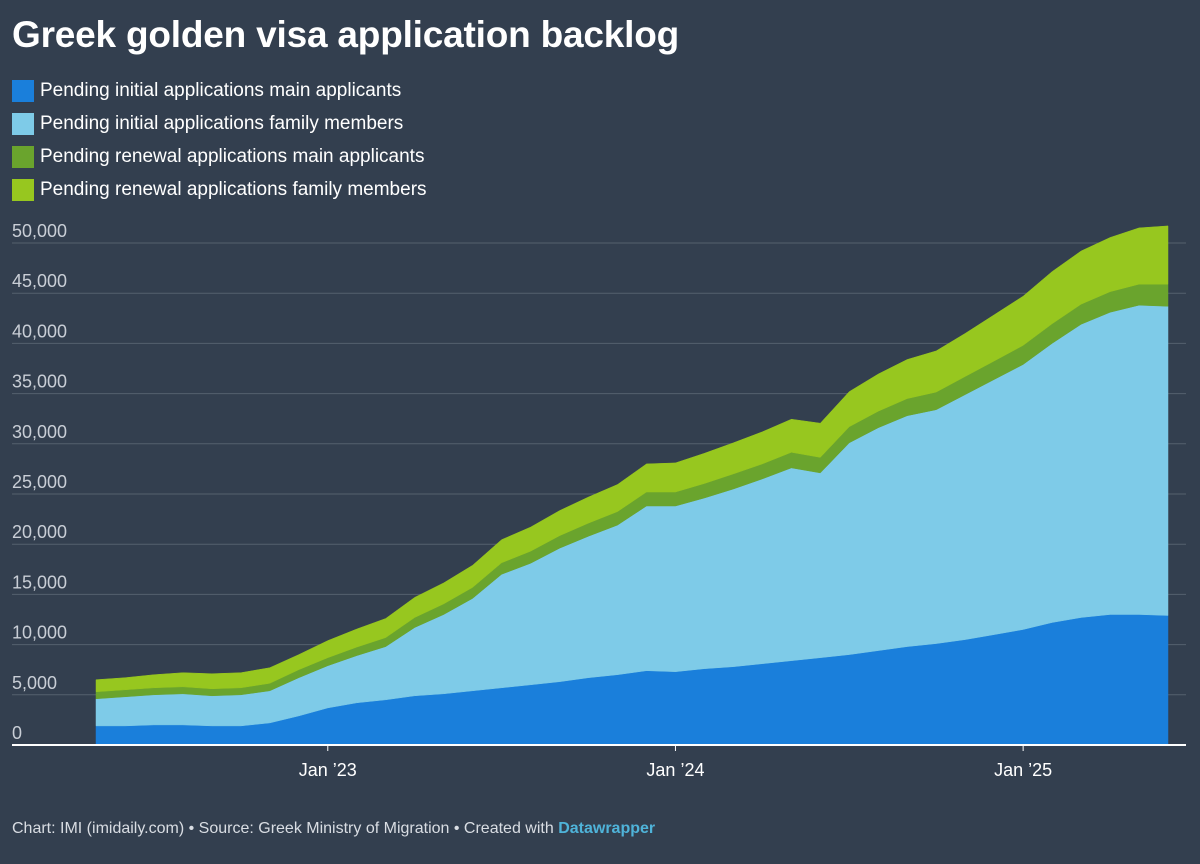 Image resolution: width=1200 pixels, height=864 pixels. Describe the element at coordinates (39, 582) in the screenshot. I see `y-tick-label: 15,000` at that location.